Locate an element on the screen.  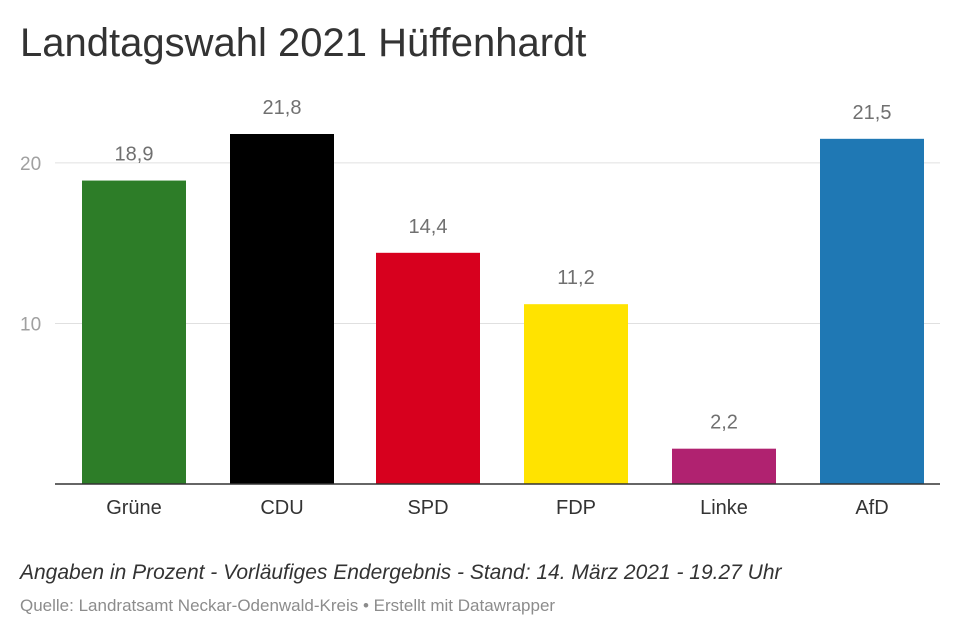
bar-spd is located at coordinates (428, 368).